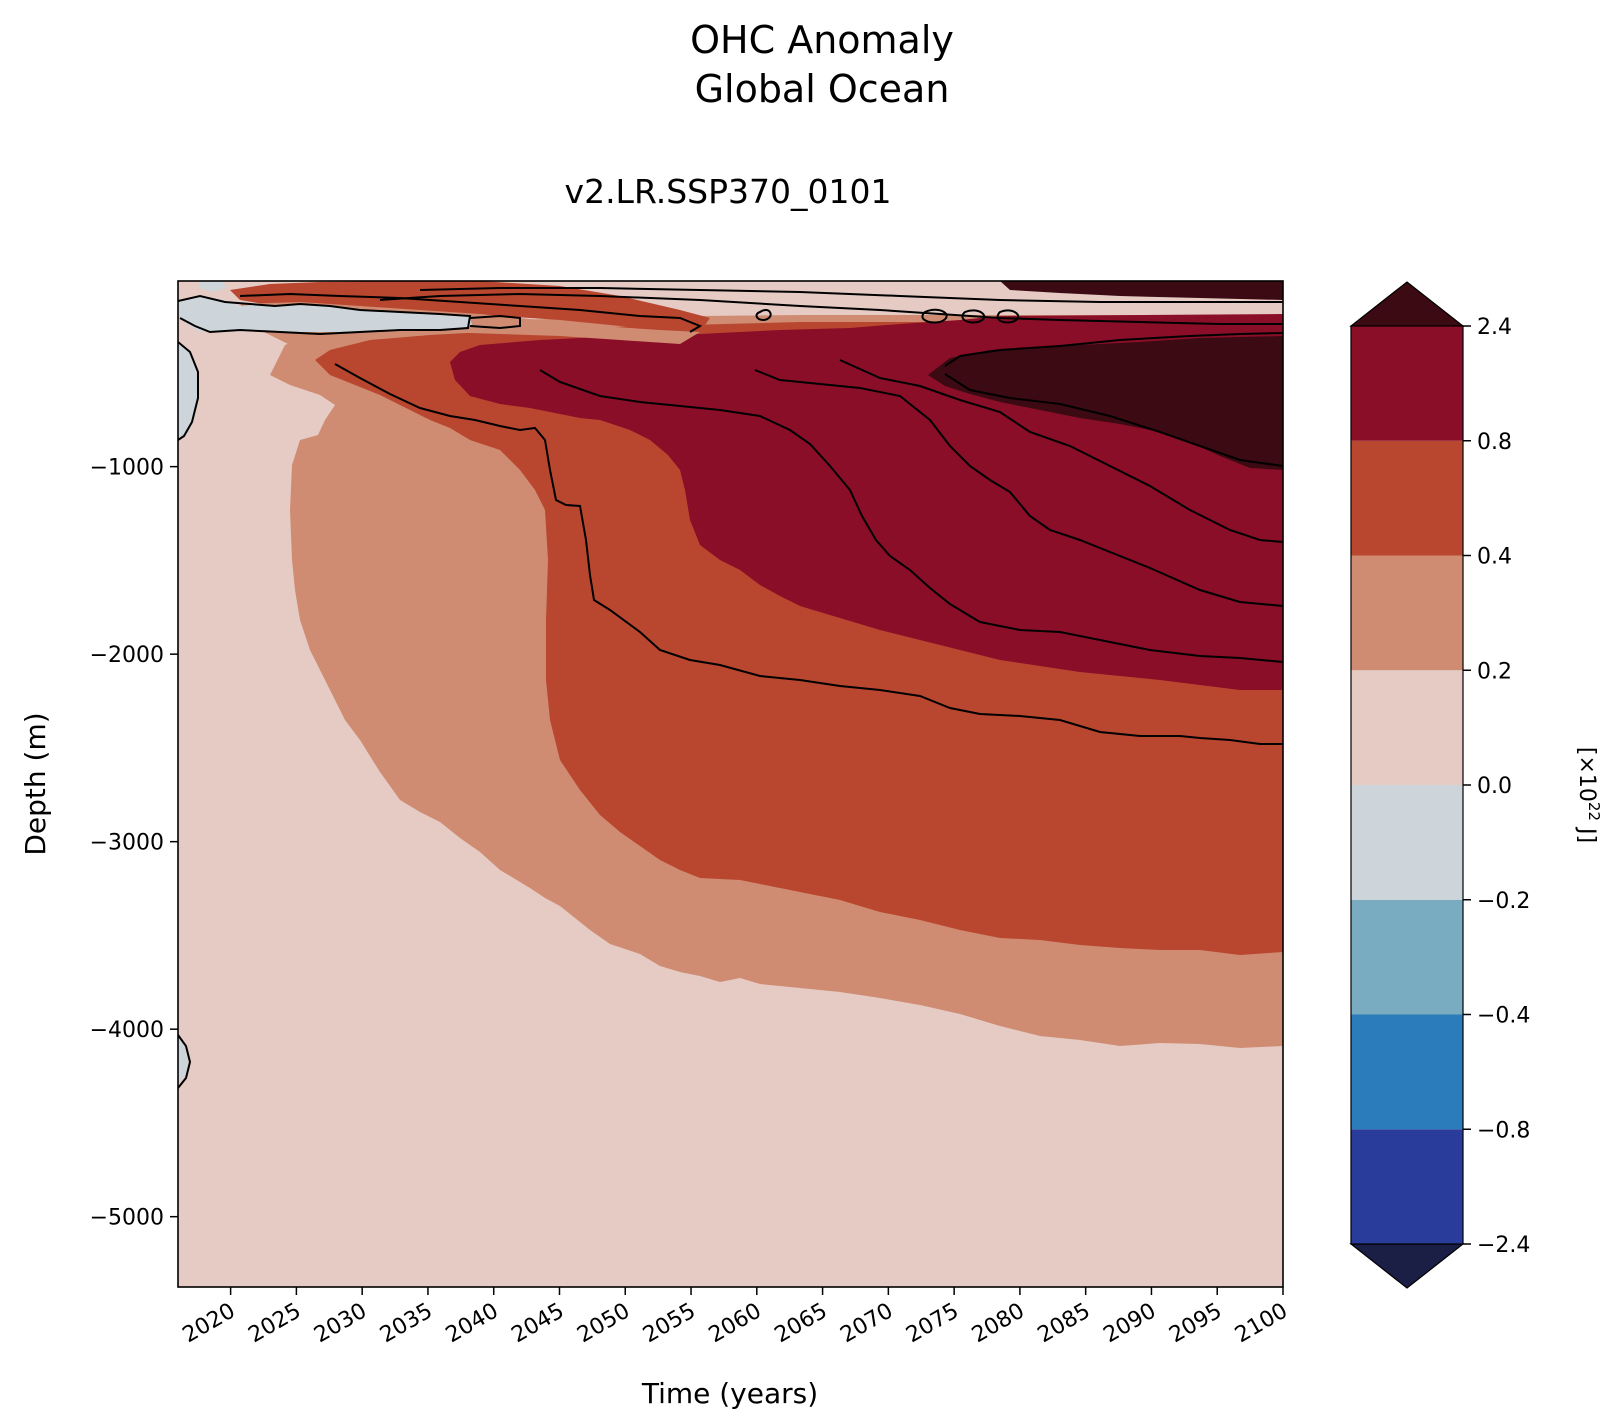 This screenshot has height=1426, width=1611. What do you see at coordinates (932, 1324) in the screenshot?
I see `x-tick-label: 2075` at bounding box center [932, 1324].